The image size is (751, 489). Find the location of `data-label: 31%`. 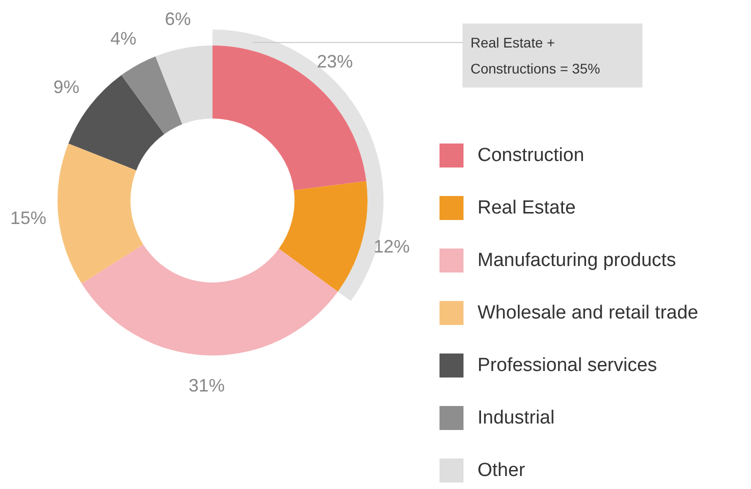

data-label: 31% is located at coordinates (206, 385).